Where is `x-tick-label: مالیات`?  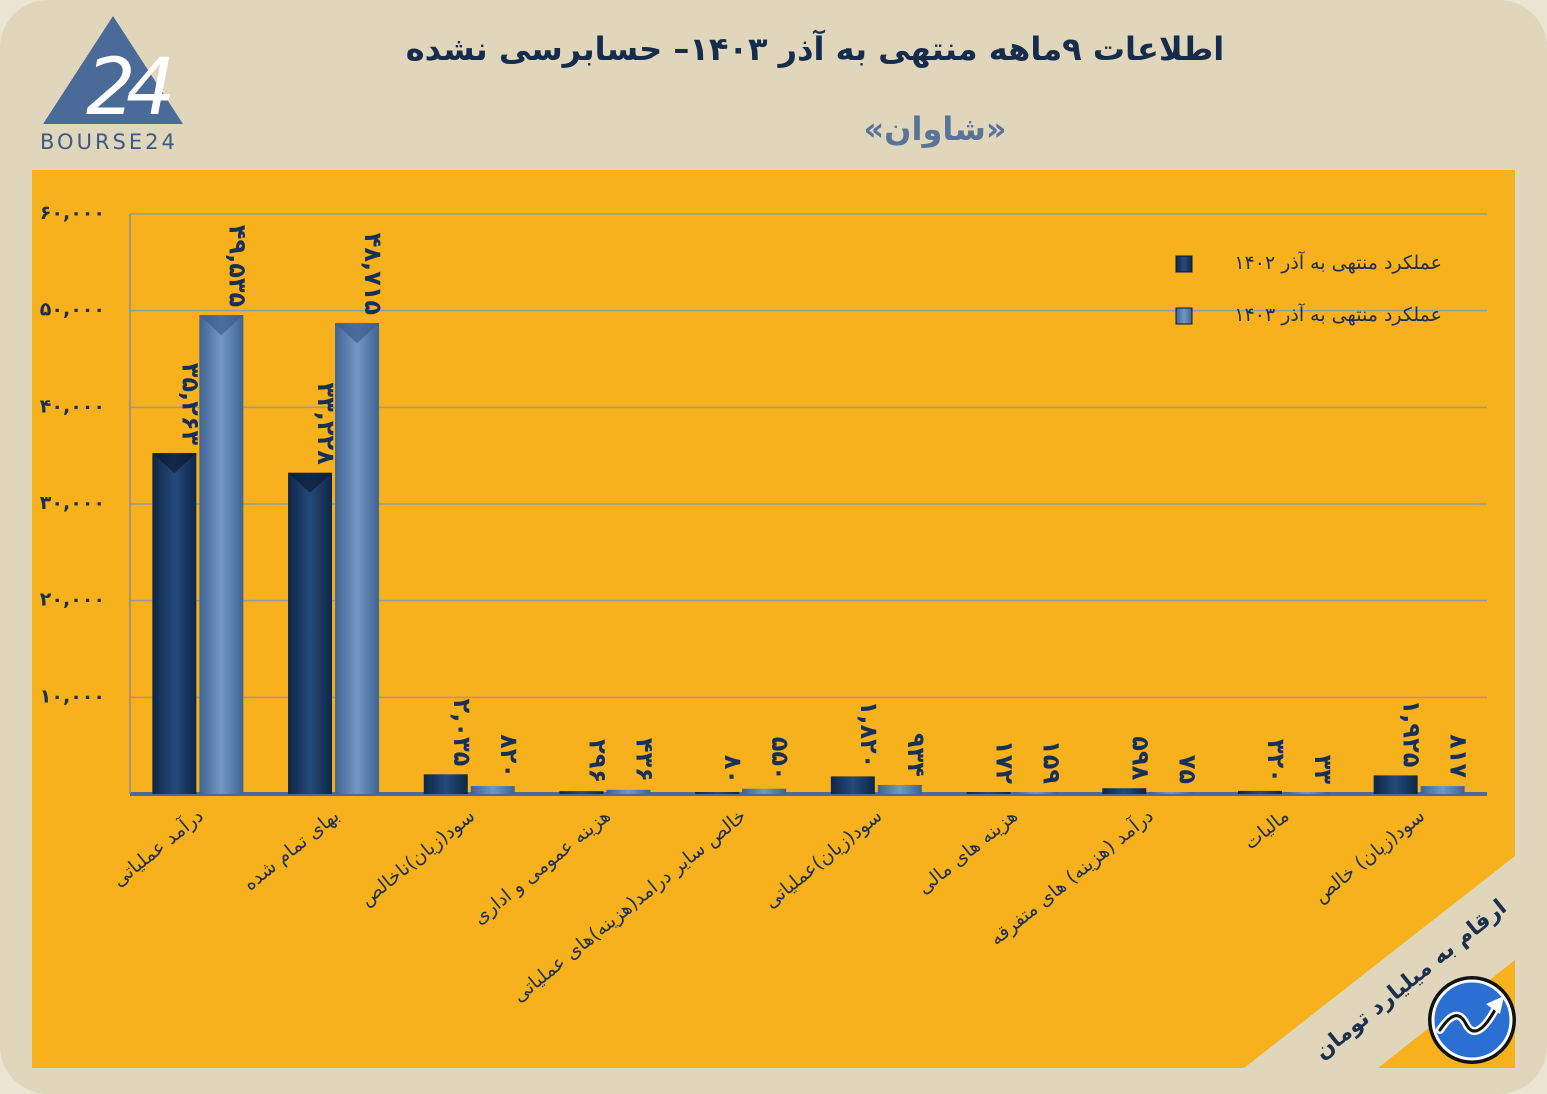 x-tick-label: مالیات is located at coordinates (1267, 829).